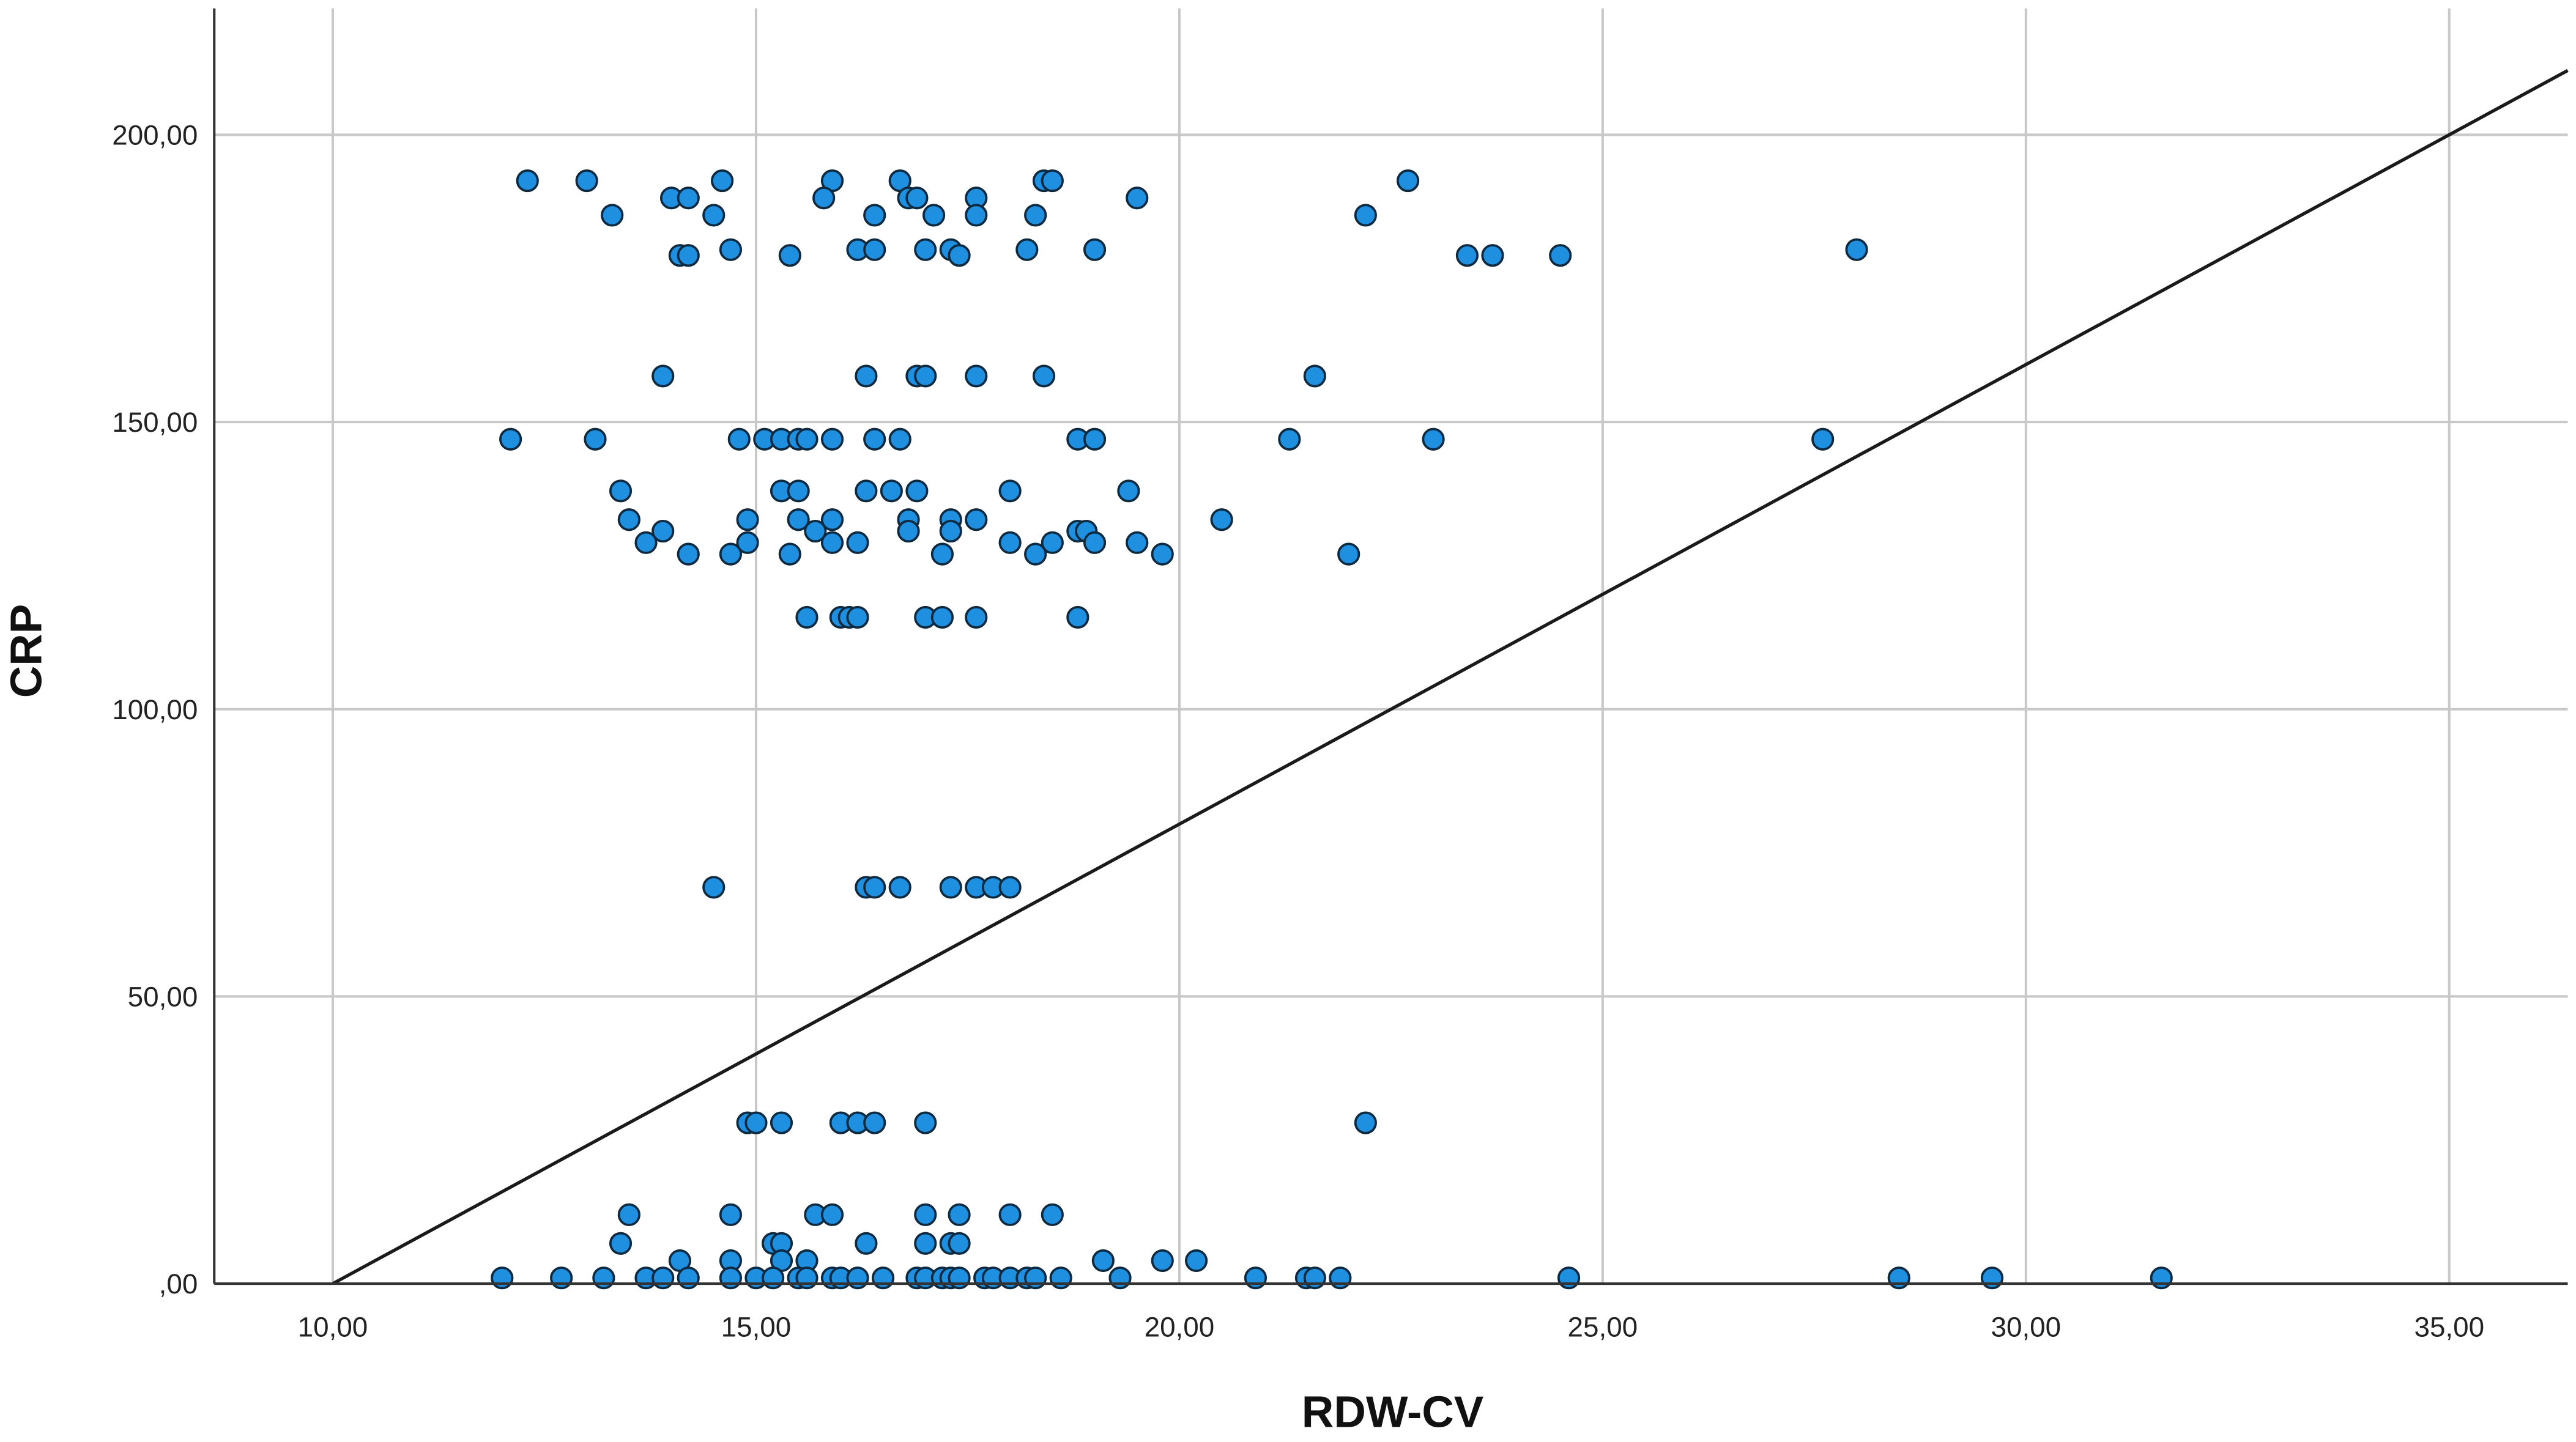  What do you see at coordinates (155, 135) in the screenshot?
I see `y-tick-label: 200,00` at bounding box center [155, 135].